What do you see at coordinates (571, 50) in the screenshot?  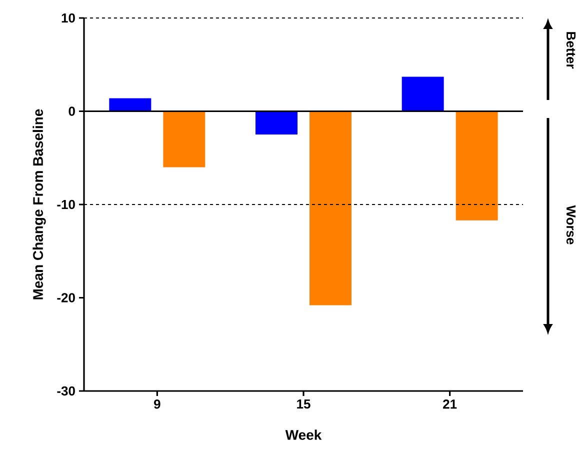 I see `text: Better` at bounding box center [571, 50].